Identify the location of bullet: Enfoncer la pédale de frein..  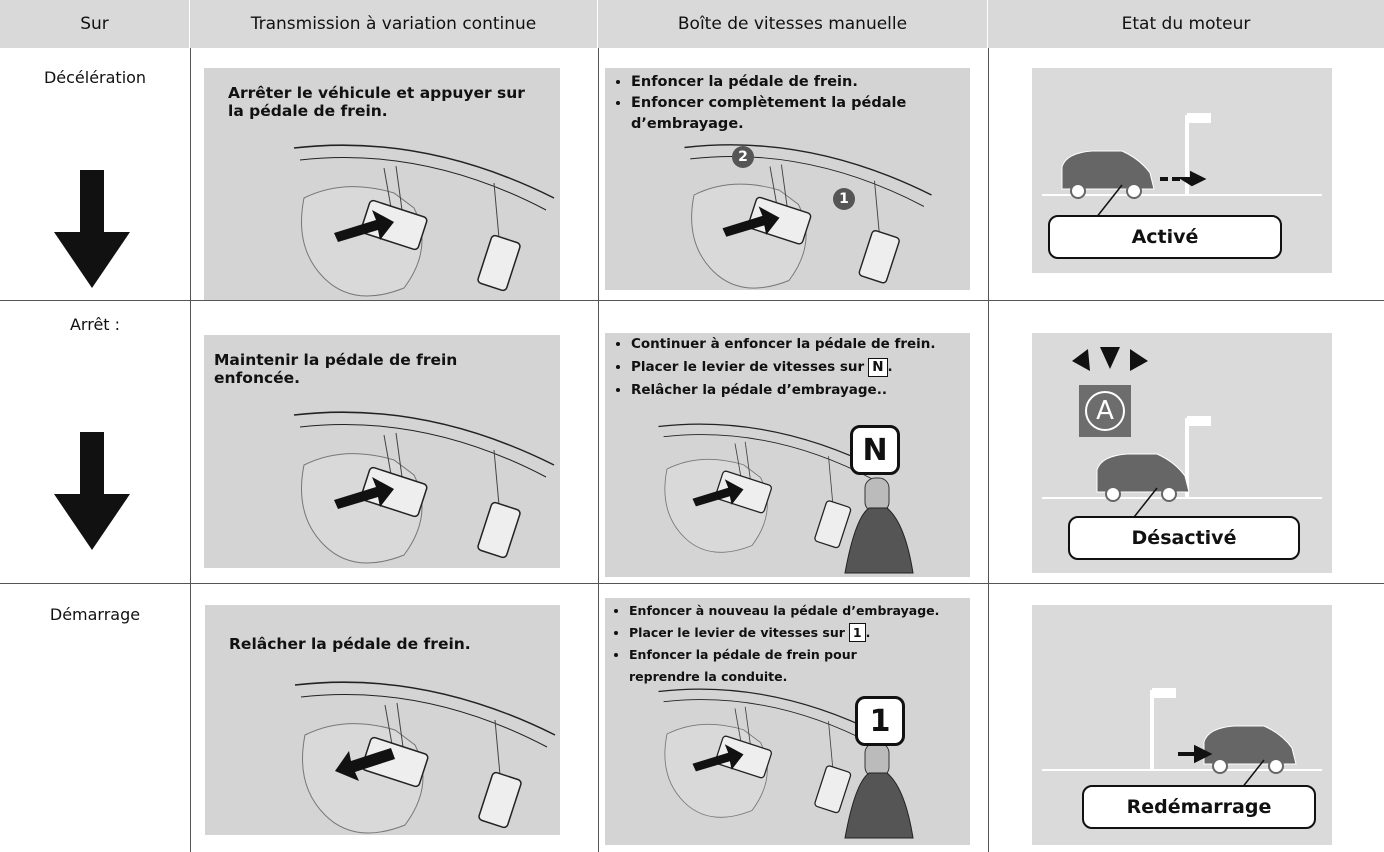
(795, 82).